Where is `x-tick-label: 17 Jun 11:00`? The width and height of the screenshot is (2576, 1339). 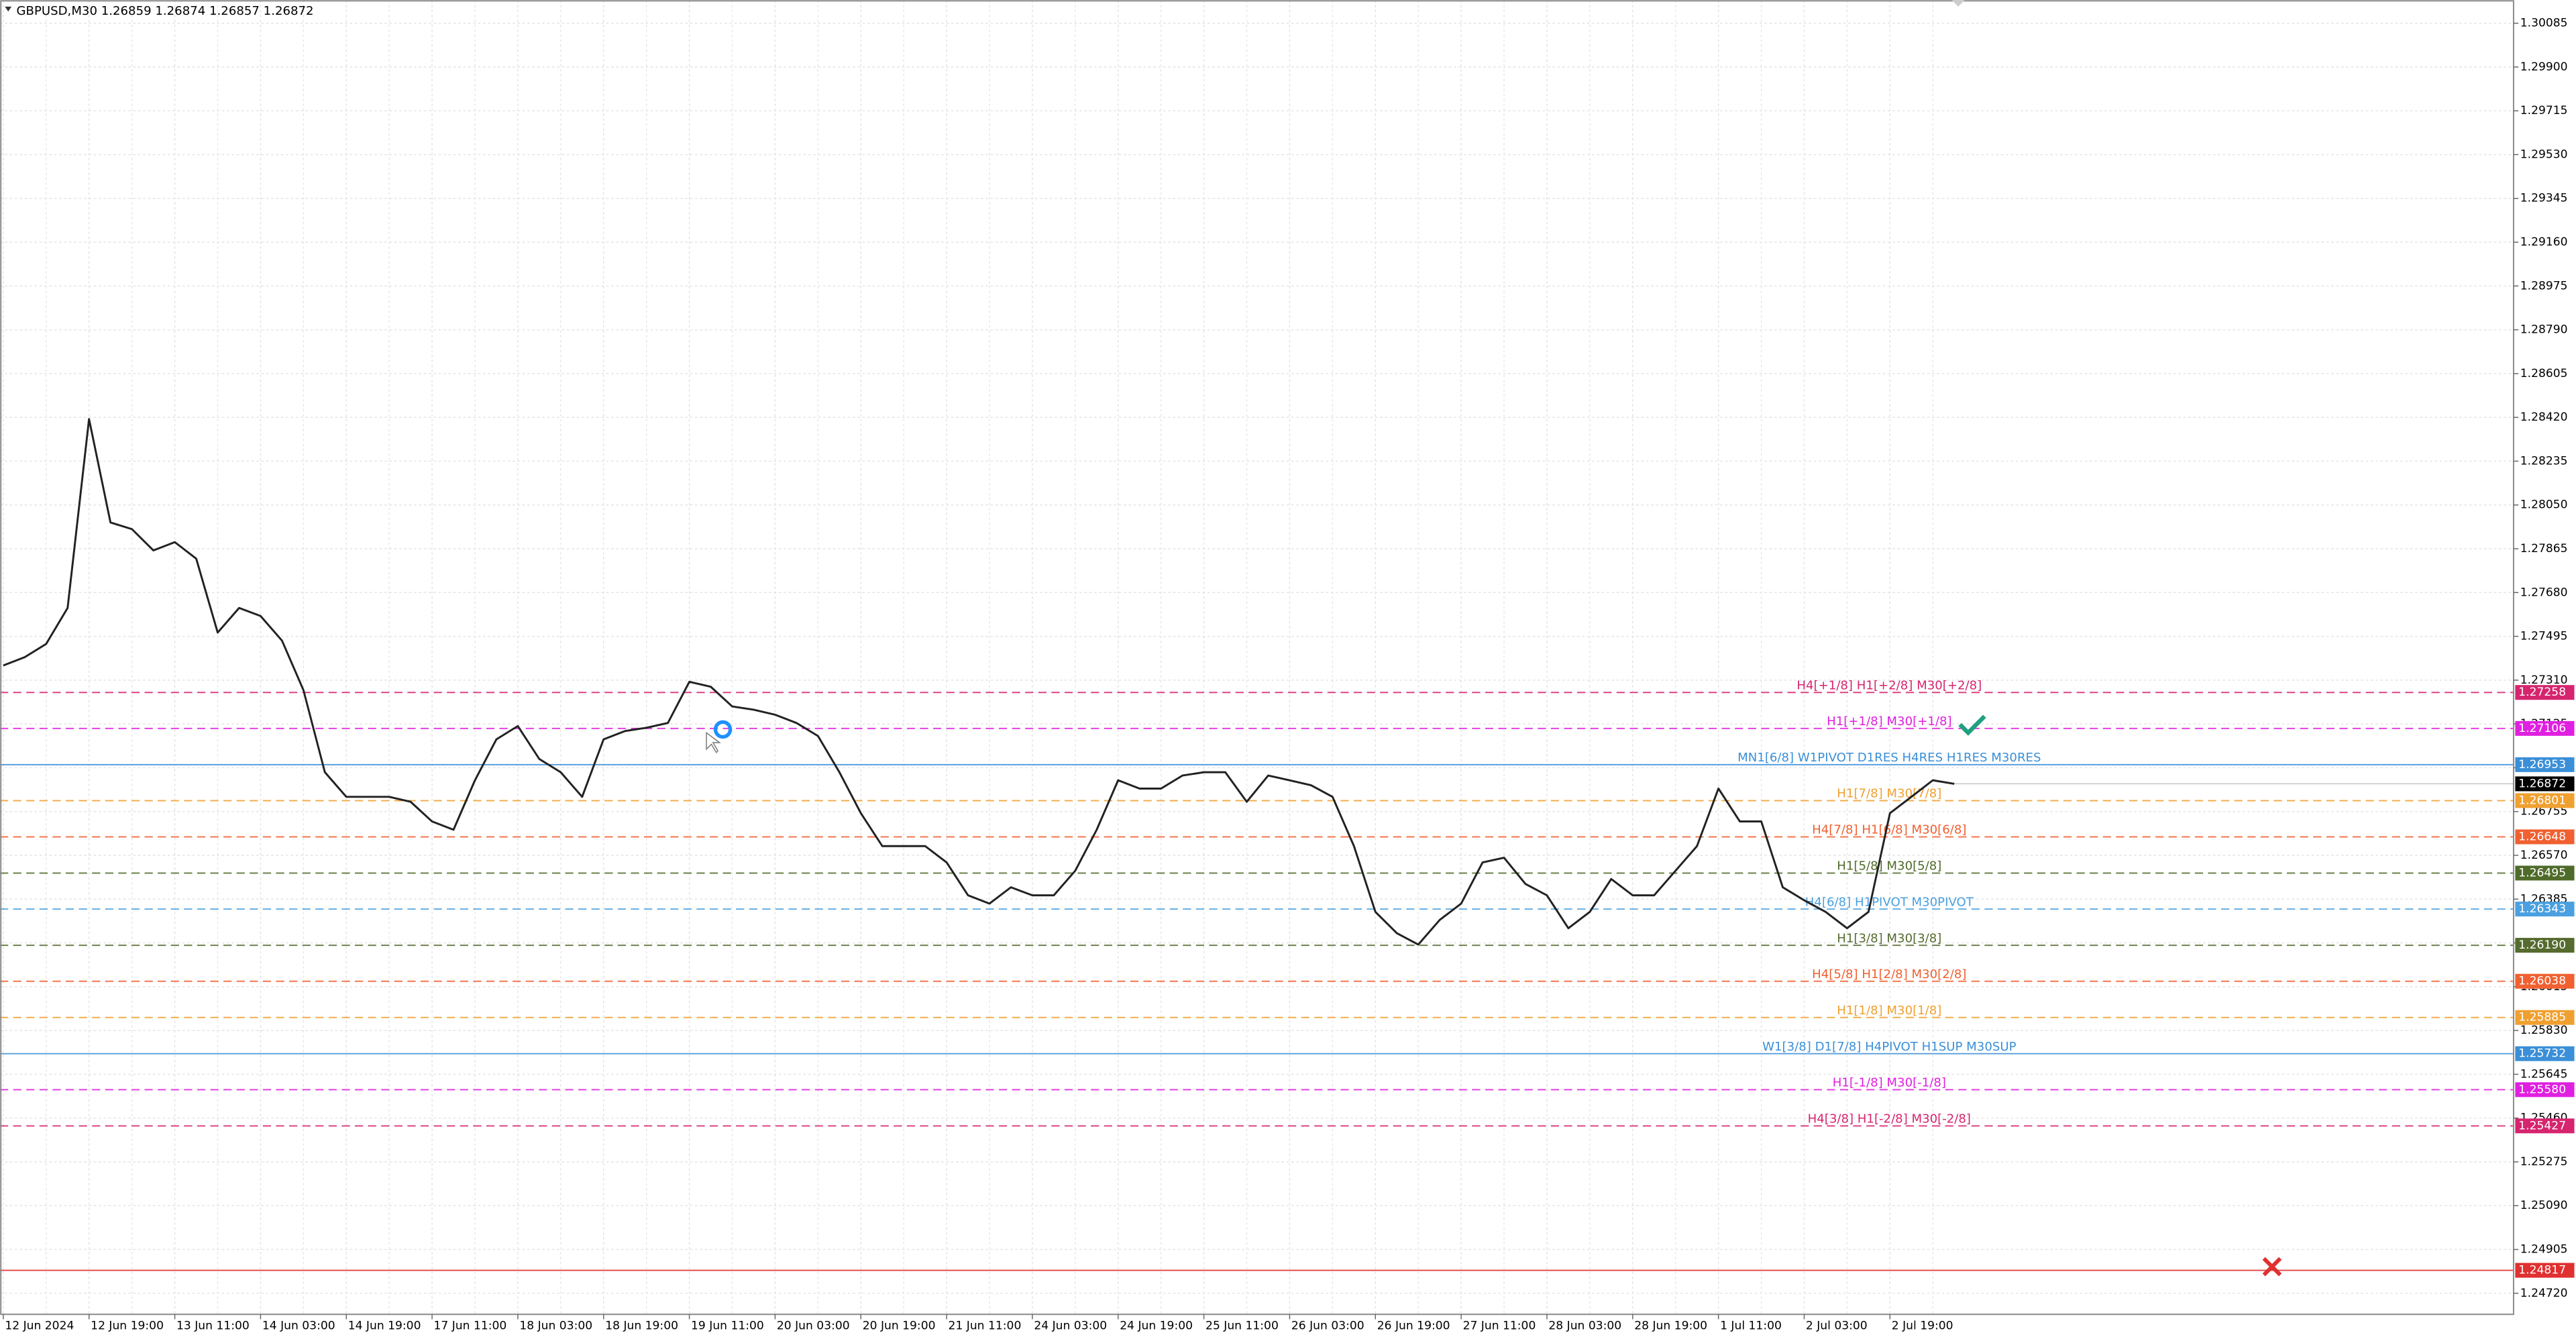
x-tick-label: 17 Jun 11:00 is located at coordinates (470, 1325).